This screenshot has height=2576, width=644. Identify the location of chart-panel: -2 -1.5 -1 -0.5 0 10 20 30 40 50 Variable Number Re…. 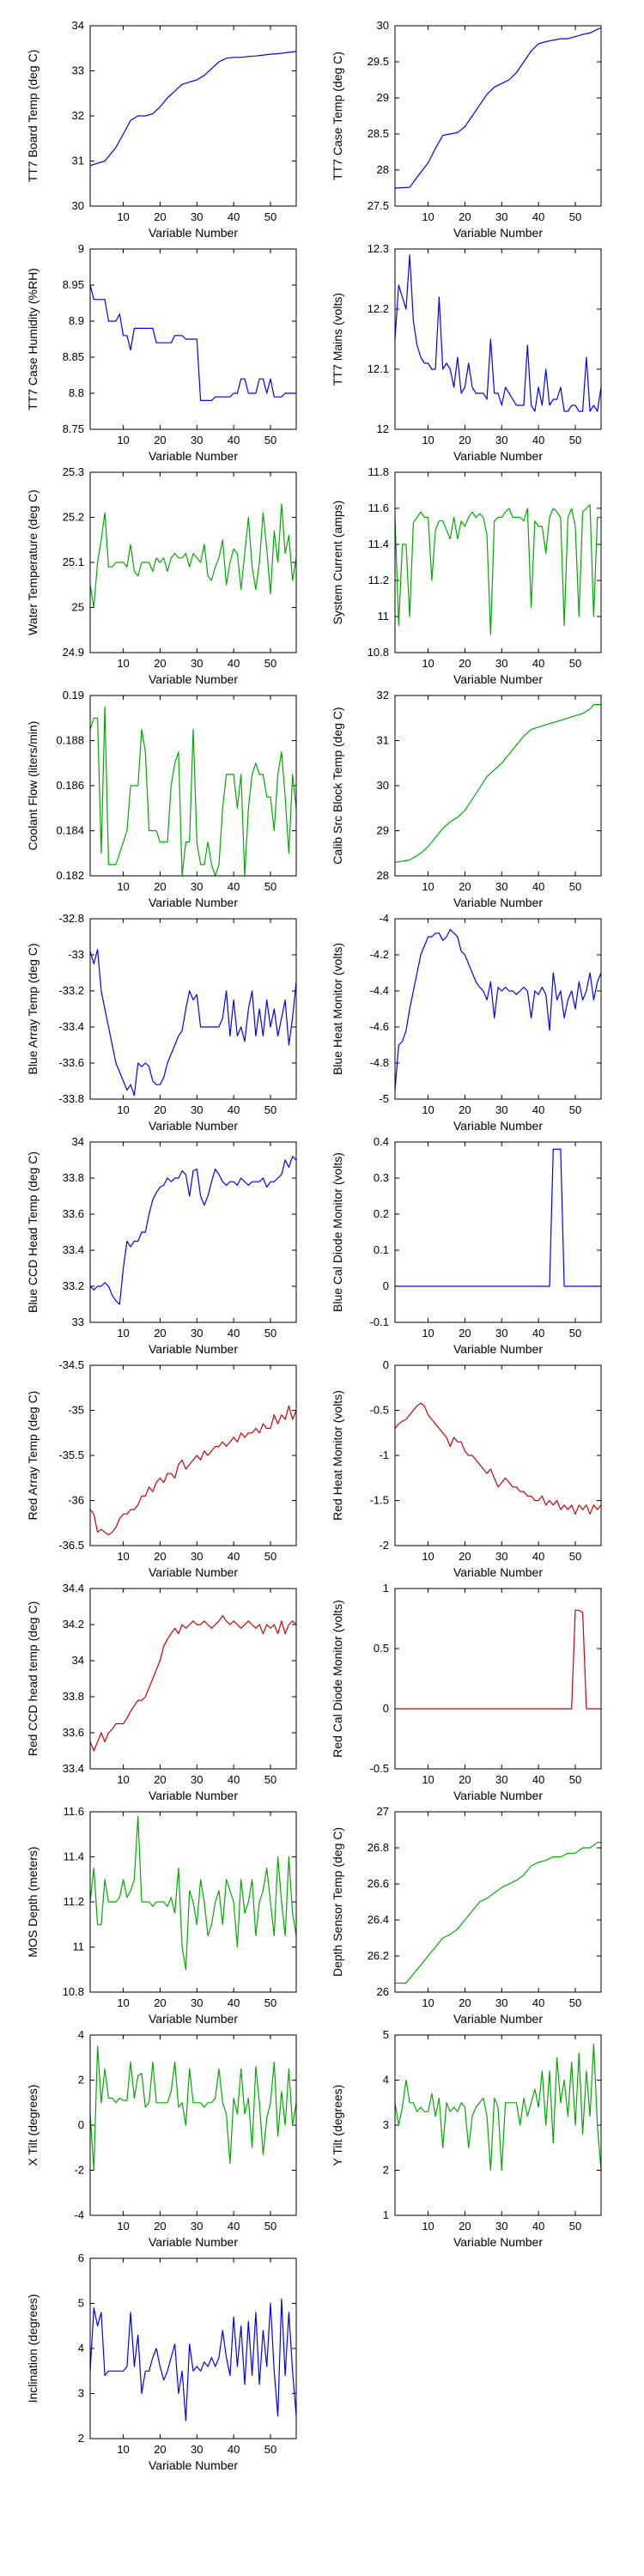
(466, 1469).